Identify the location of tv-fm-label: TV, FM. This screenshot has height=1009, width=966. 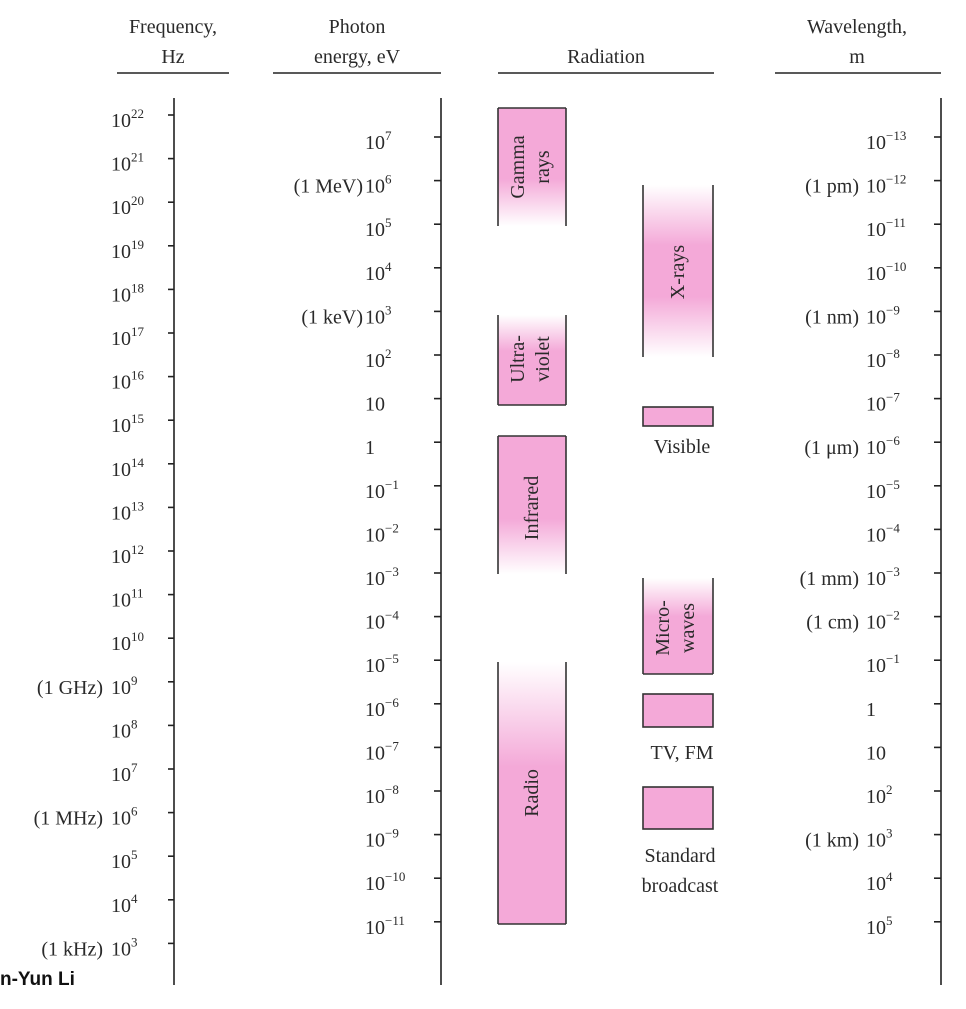
(682, 753).